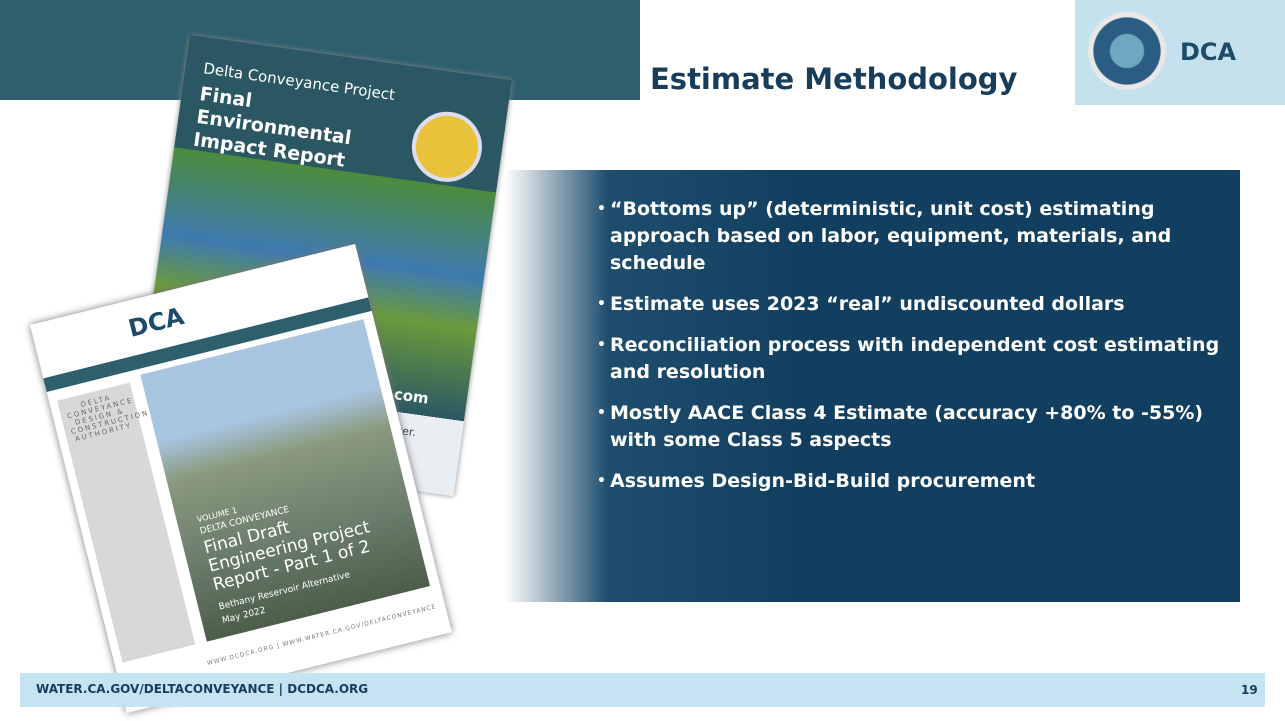 The image size is (1285, 721). Describe the element at coordinates (1127, 51) in the screenshot. I see `dwr-seal` at that location.